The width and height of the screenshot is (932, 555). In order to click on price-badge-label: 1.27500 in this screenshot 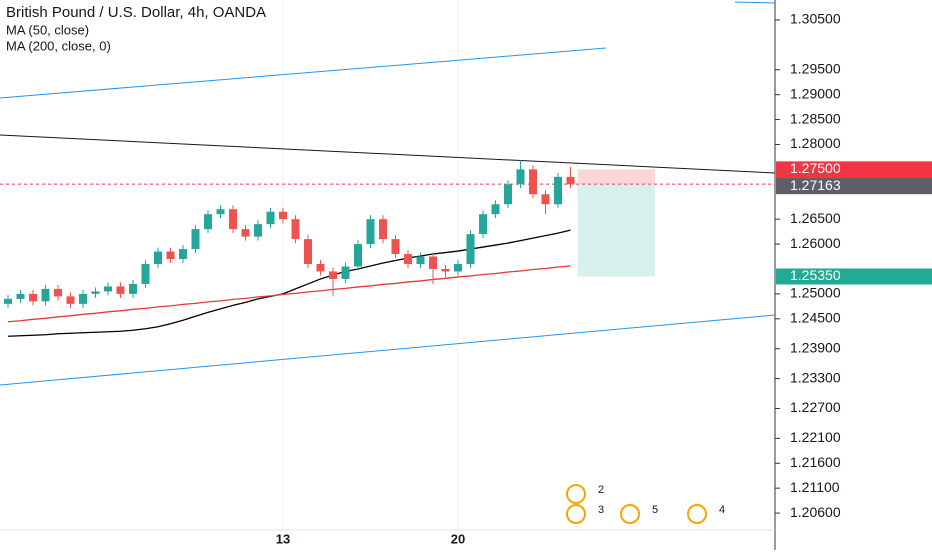, I will do `click(815, 168)`.